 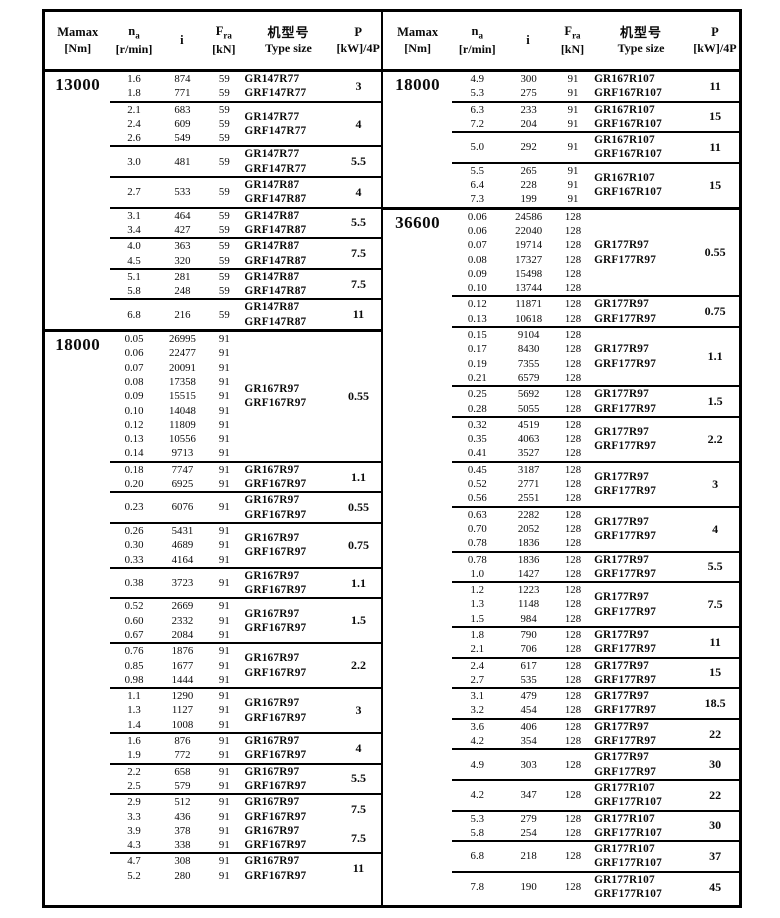 What do you see at coordinates (358, 778) in the screenshot?
I see `power-value: 5.5` at bounding box center [358, 778].